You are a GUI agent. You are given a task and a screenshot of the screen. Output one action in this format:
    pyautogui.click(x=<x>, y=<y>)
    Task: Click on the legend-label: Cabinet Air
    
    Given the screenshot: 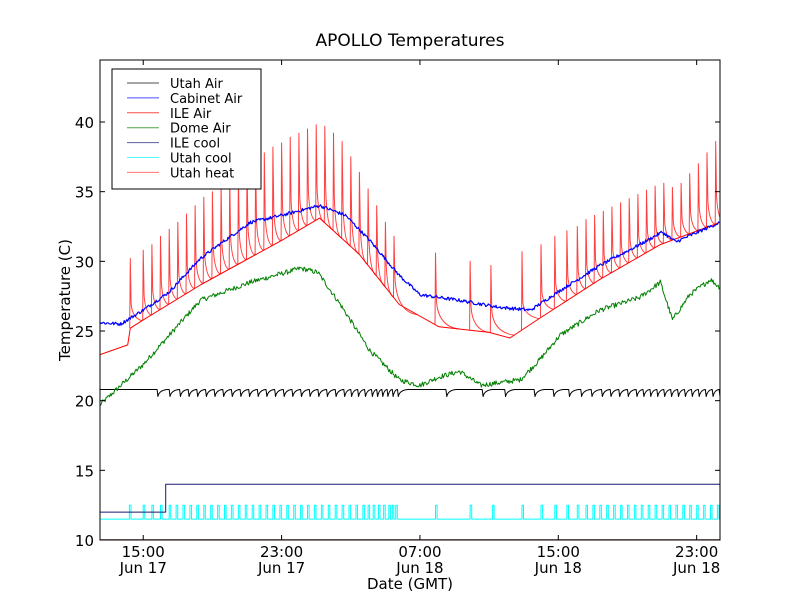 What is the action you would take?
    pyautogui.click(x=206, y=99)
    